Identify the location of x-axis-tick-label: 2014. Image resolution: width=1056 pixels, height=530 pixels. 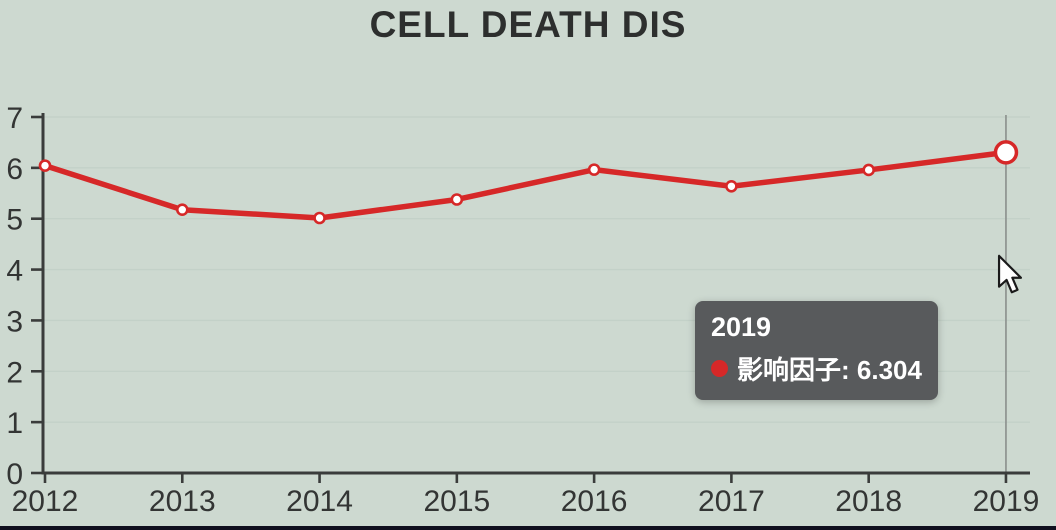
(319, 501).